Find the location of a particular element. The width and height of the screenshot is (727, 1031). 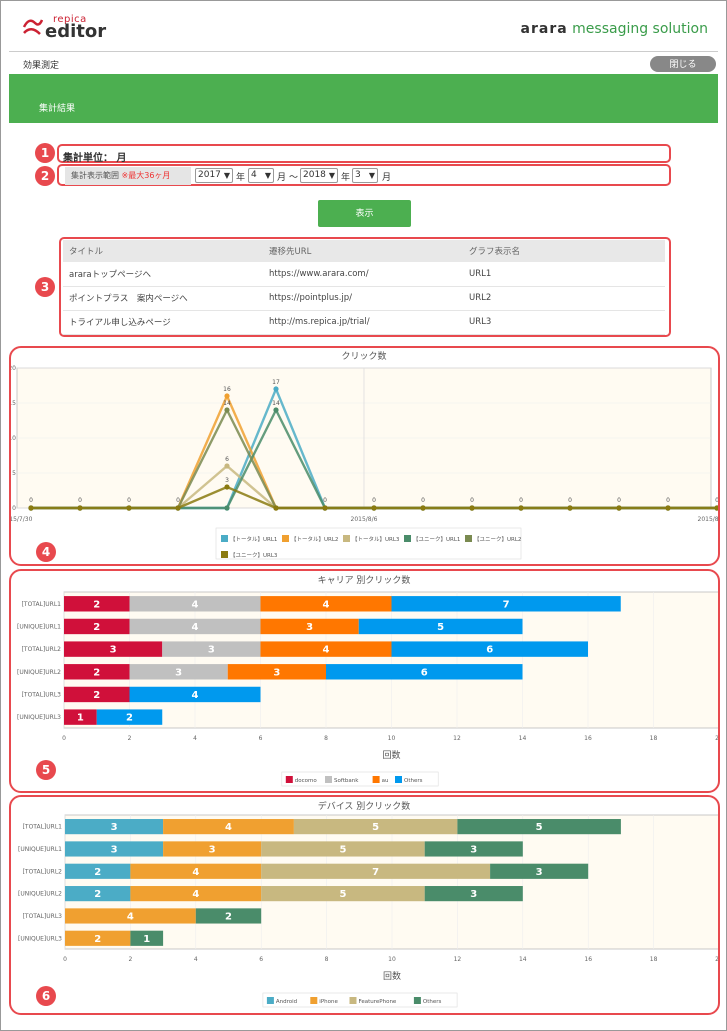

column-header-url: 遷移先URL is located at coordinates (363, 251).